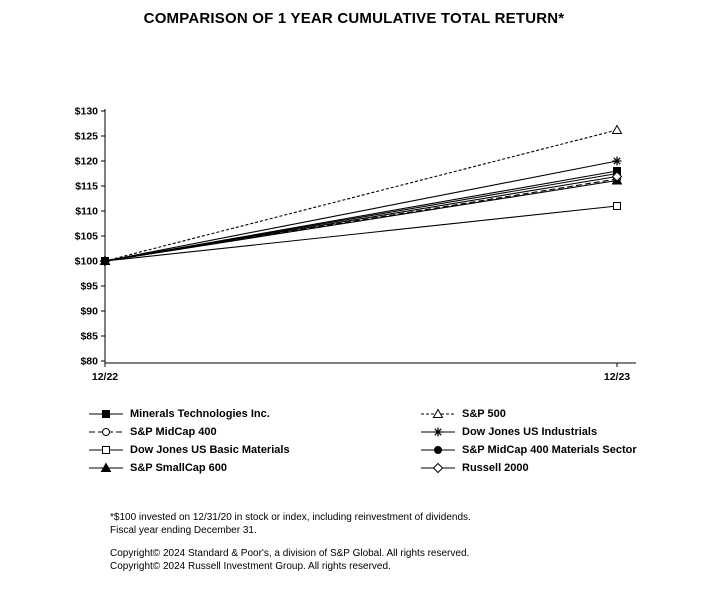 This screenshot has height=589, width=708. I want to click on y-tick-label: $90, so click(89, 312).